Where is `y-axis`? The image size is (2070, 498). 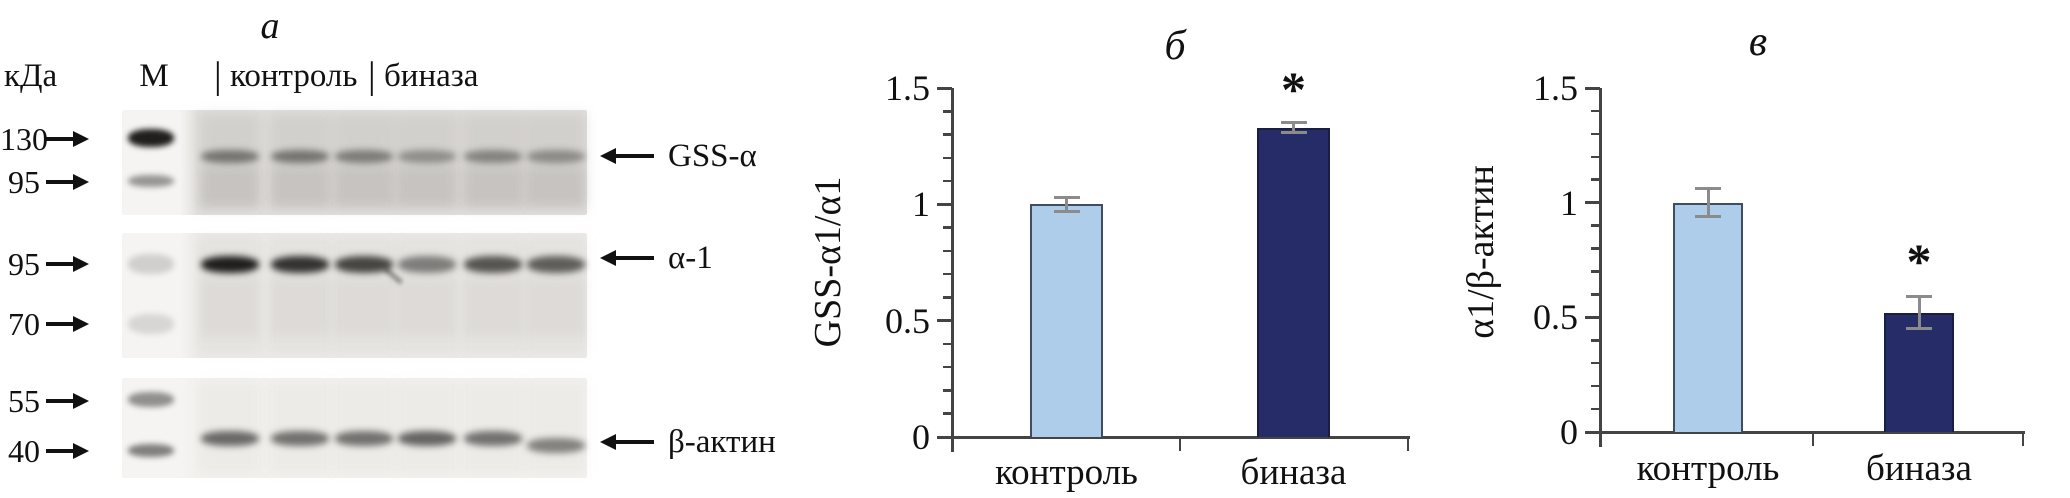
y-axis is located at coordinates (1600, 267).